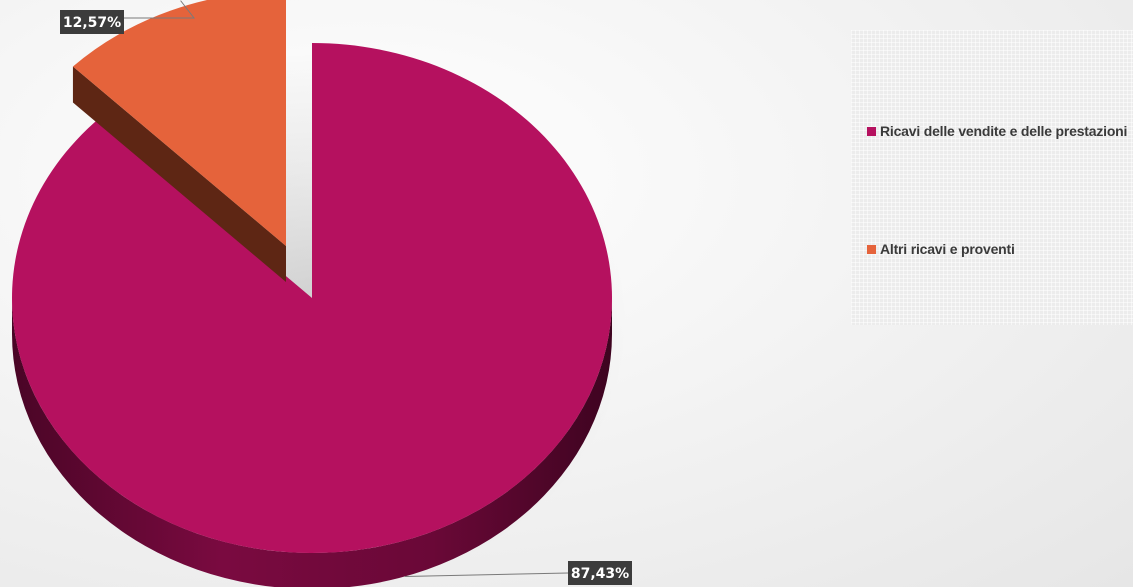 This screenshot has height=587, width=1133. Describe the element at coordinates (947, 249) in the screenshot. I see `legend-label-altri-ricavi: Altri ricavi e proventi` at that location.